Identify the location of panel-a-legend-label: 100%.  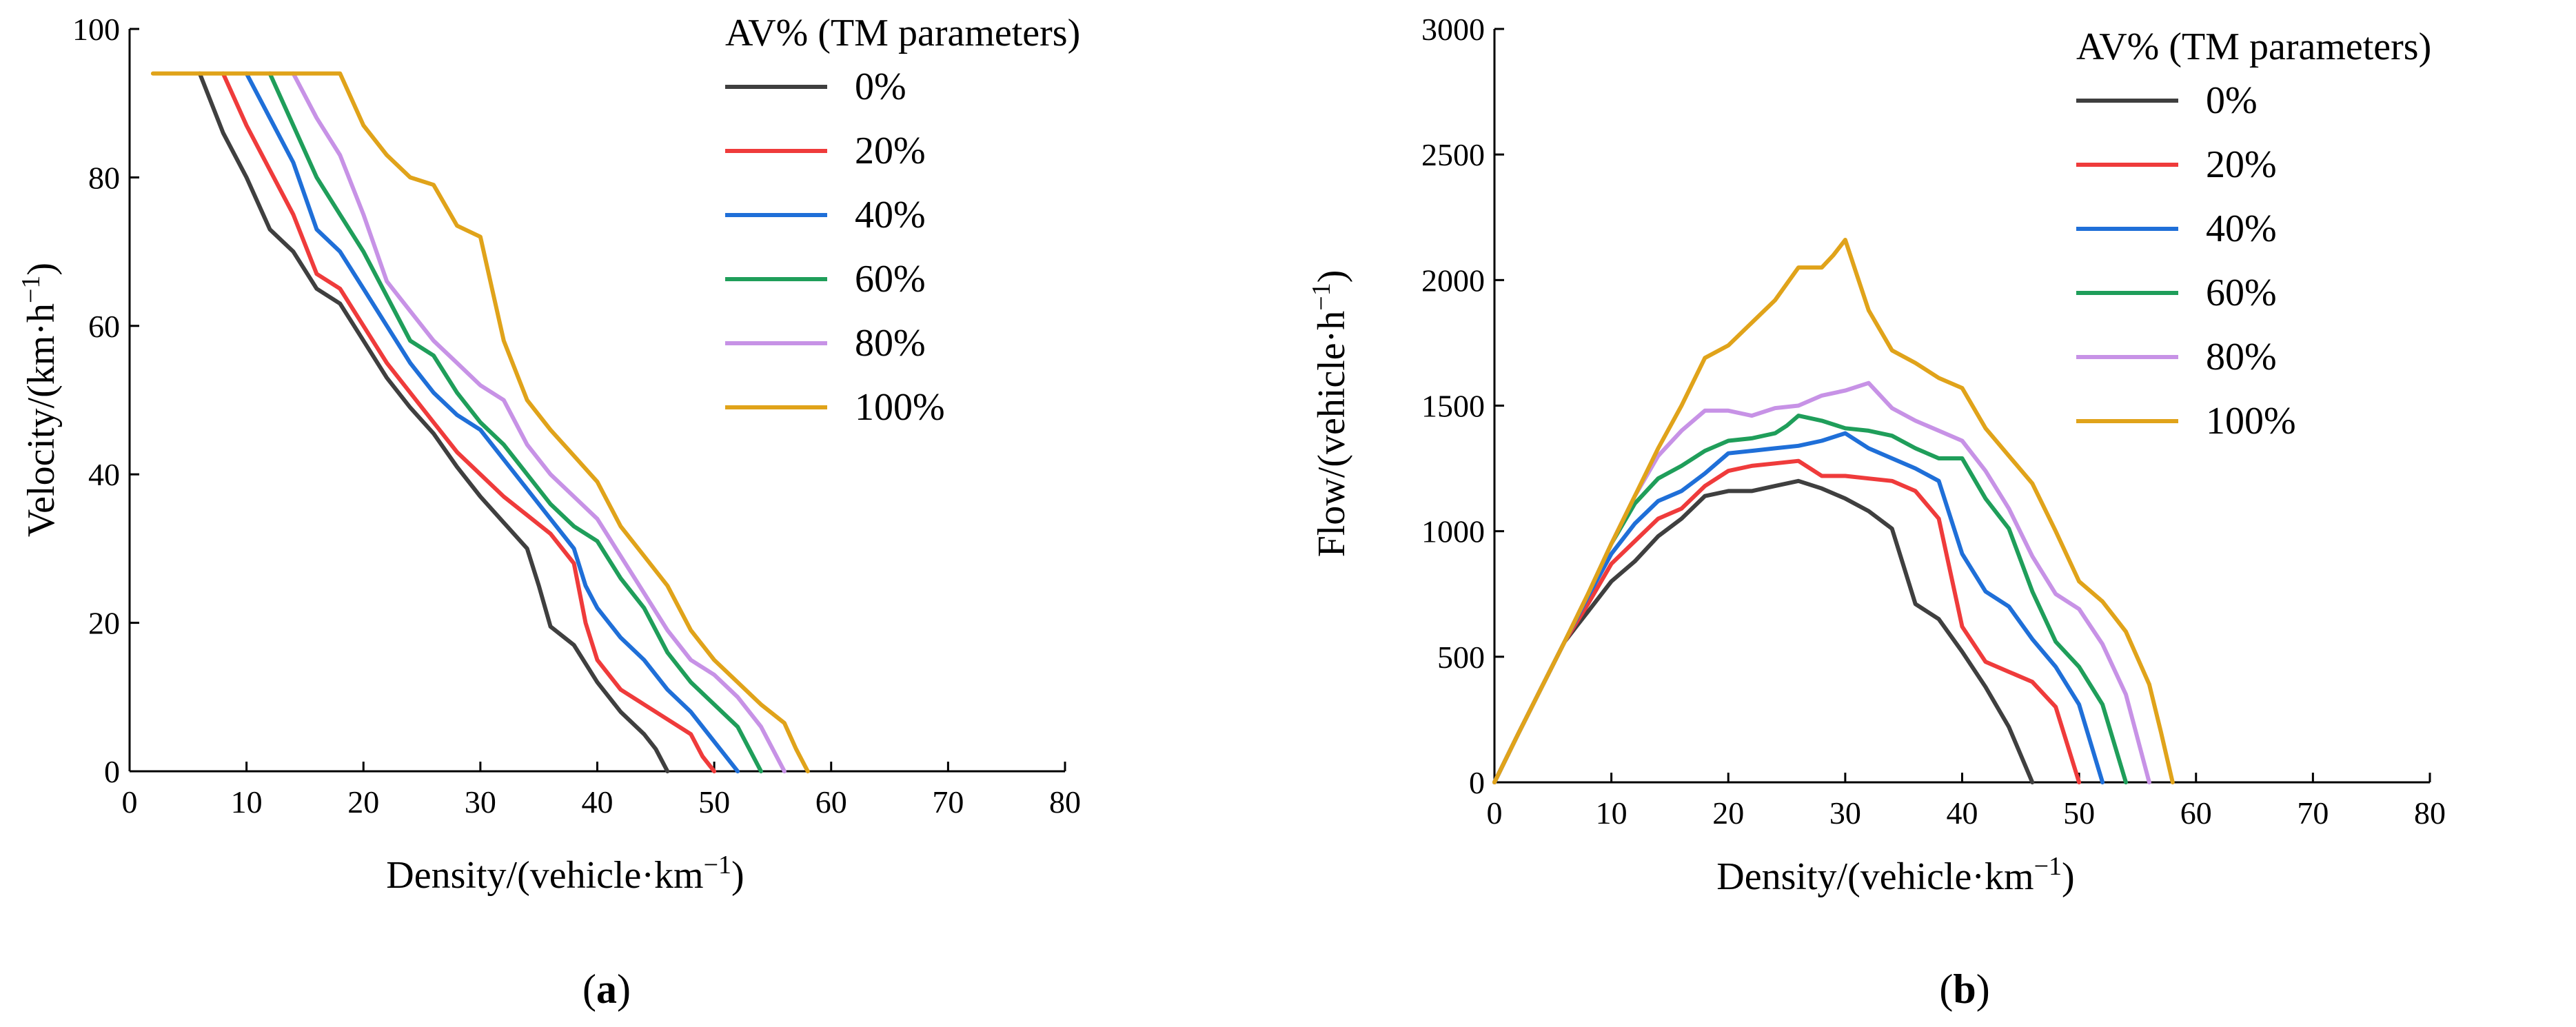
(900, 408).